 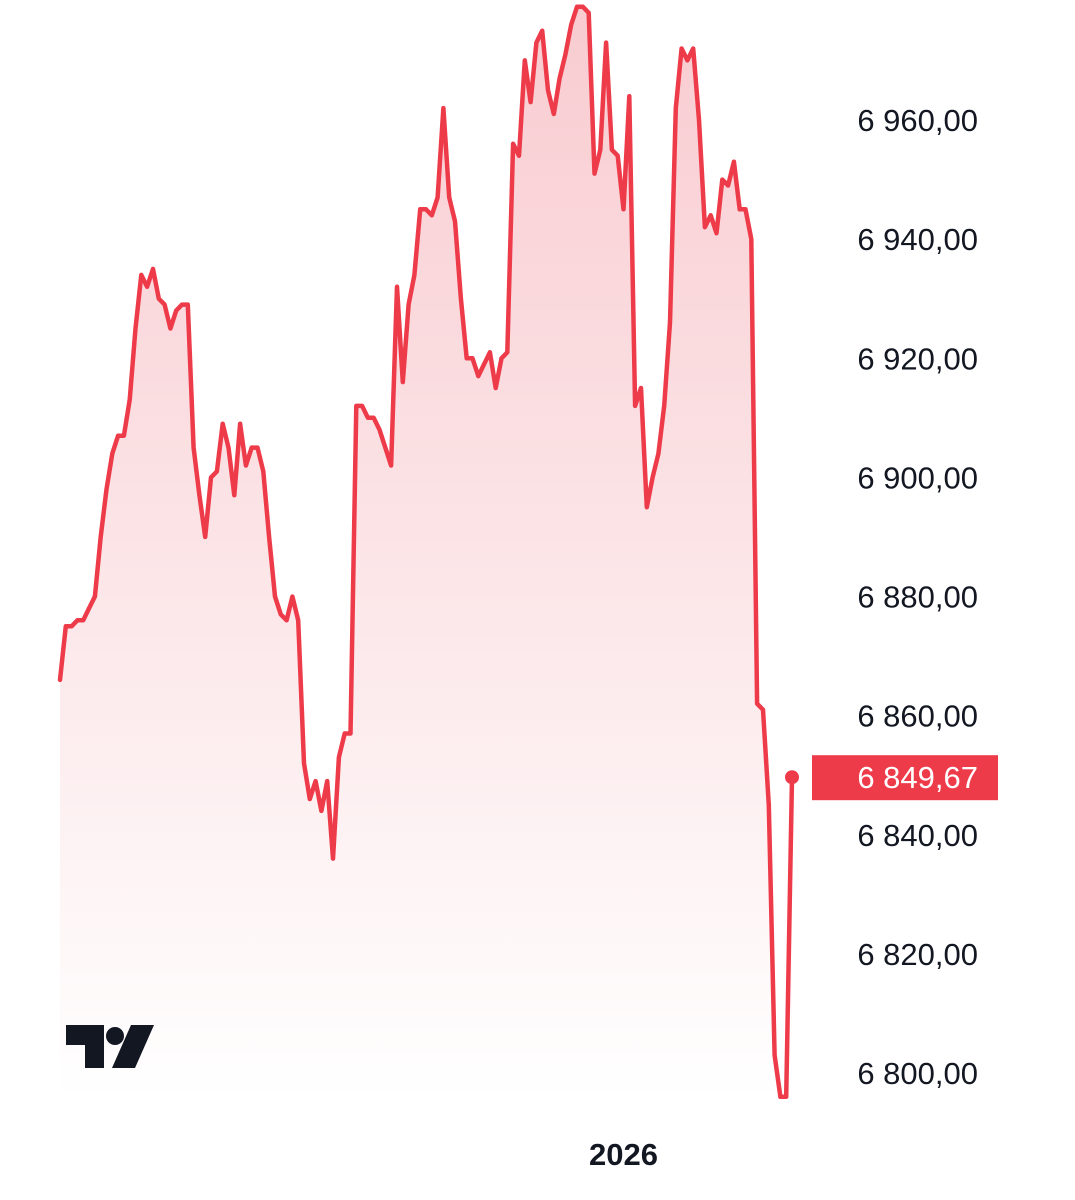 What do you see at coordinates (917, 120) in the screenshot?
I see `y-tick-label: 6 960,00` at bounding box center [917, 120].